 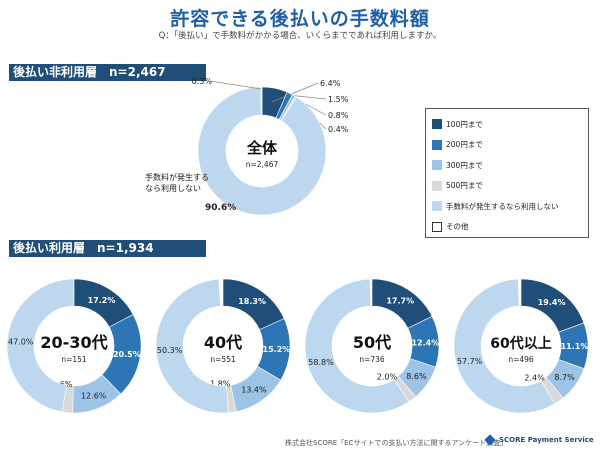 What do you see at coordinates (507, 145) in the screenshot?
I see `legend-item: 200円まで` at bounding box center [507, 145].